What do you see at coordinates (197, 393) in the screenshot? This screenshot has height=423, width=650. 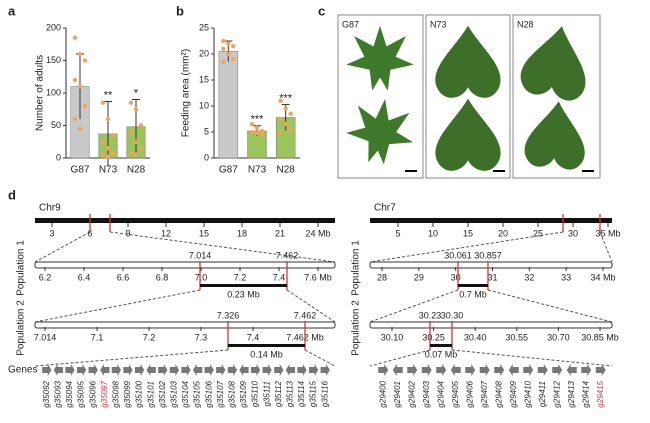 I see `gene-label: g35105` at bounding box center [197, 393].